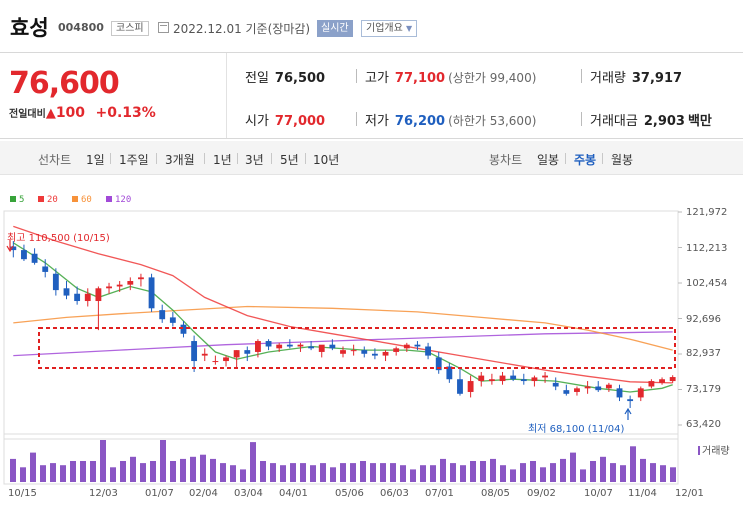  Describe the element at coordinates (125, 113) in the screenshot. I see `change-percent: +0.13%` at that location.